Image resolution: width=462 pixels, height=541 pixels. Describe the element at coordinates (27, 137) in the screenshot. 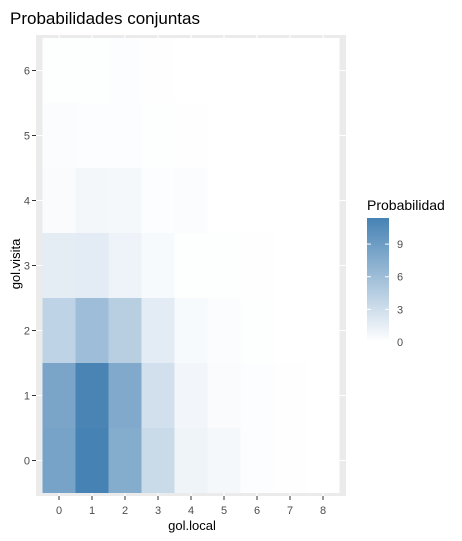

I see `y-tick-label: 5` at that location.